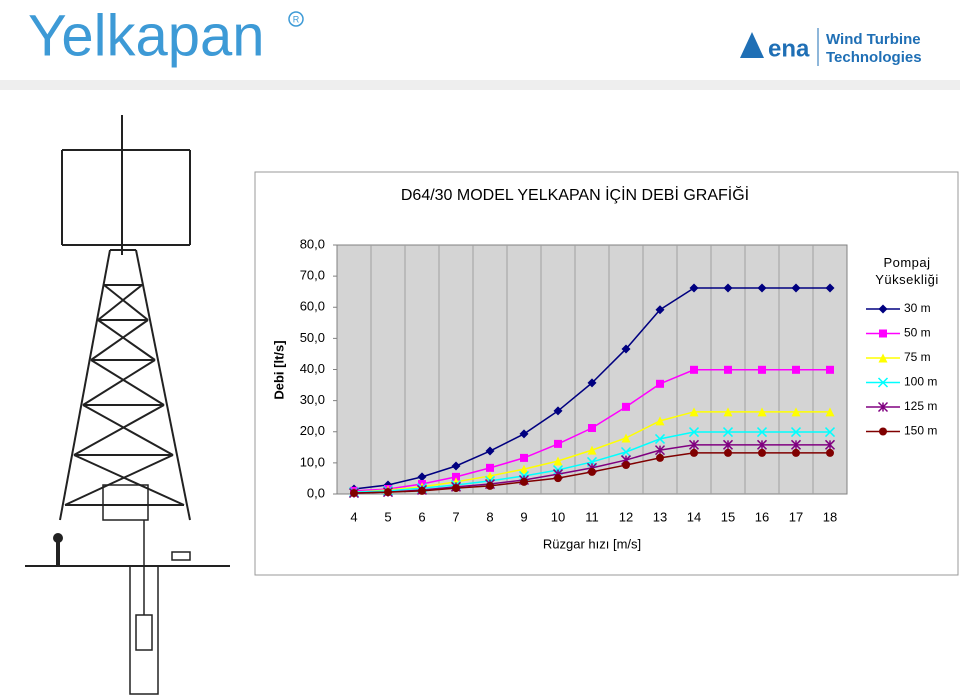  I want to click on x-tick-label: 9, so click(523, 516).